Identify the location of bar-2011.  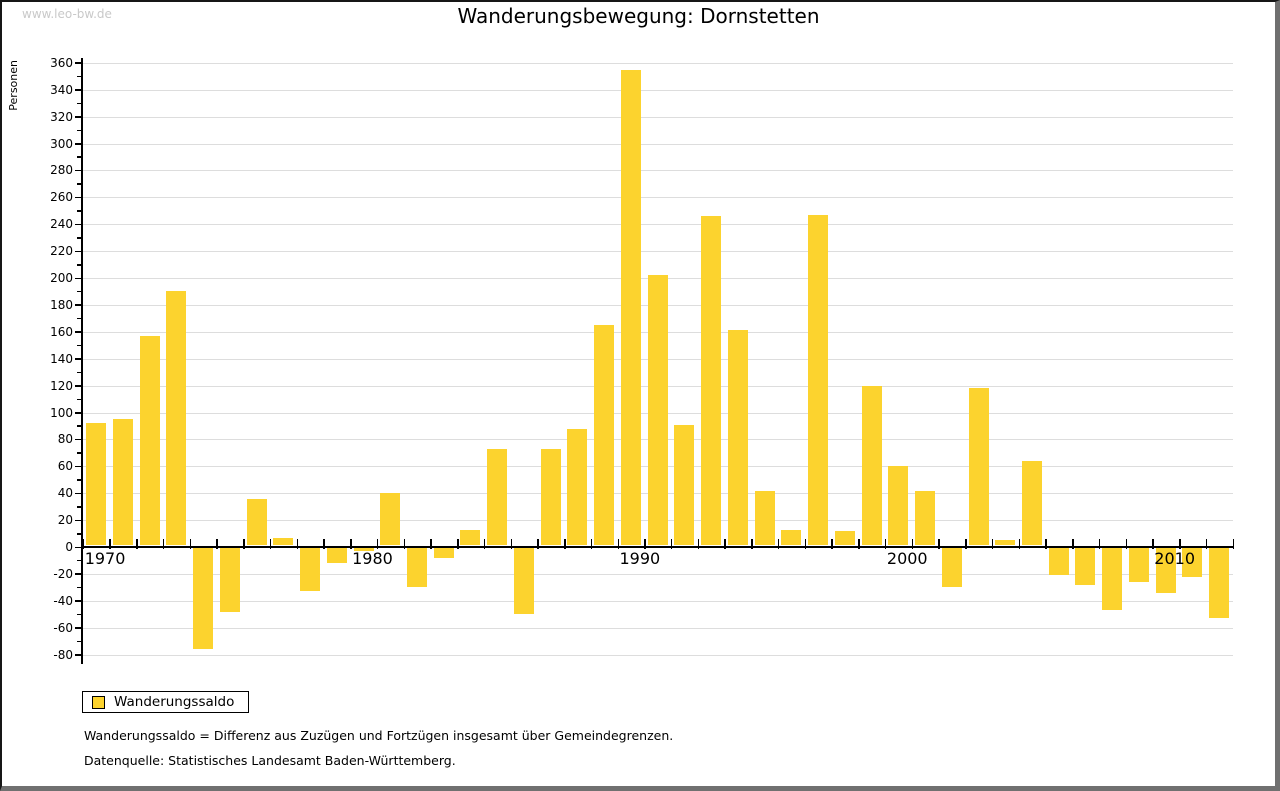
(1192, 562).